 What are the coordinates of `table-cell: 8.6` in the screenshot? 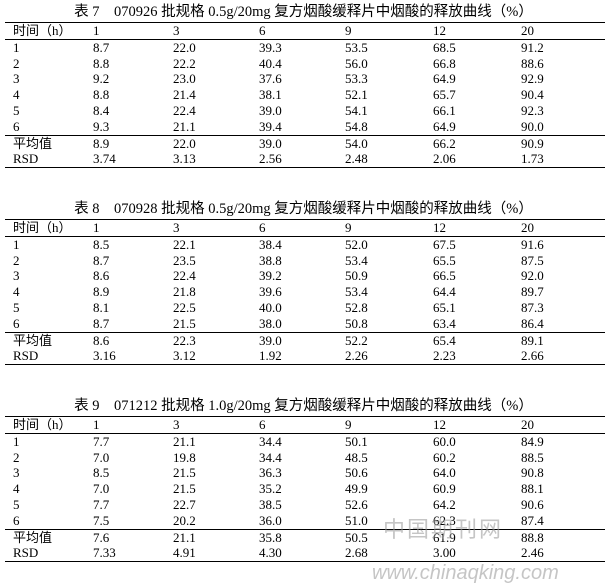 It's located at (101, 276).